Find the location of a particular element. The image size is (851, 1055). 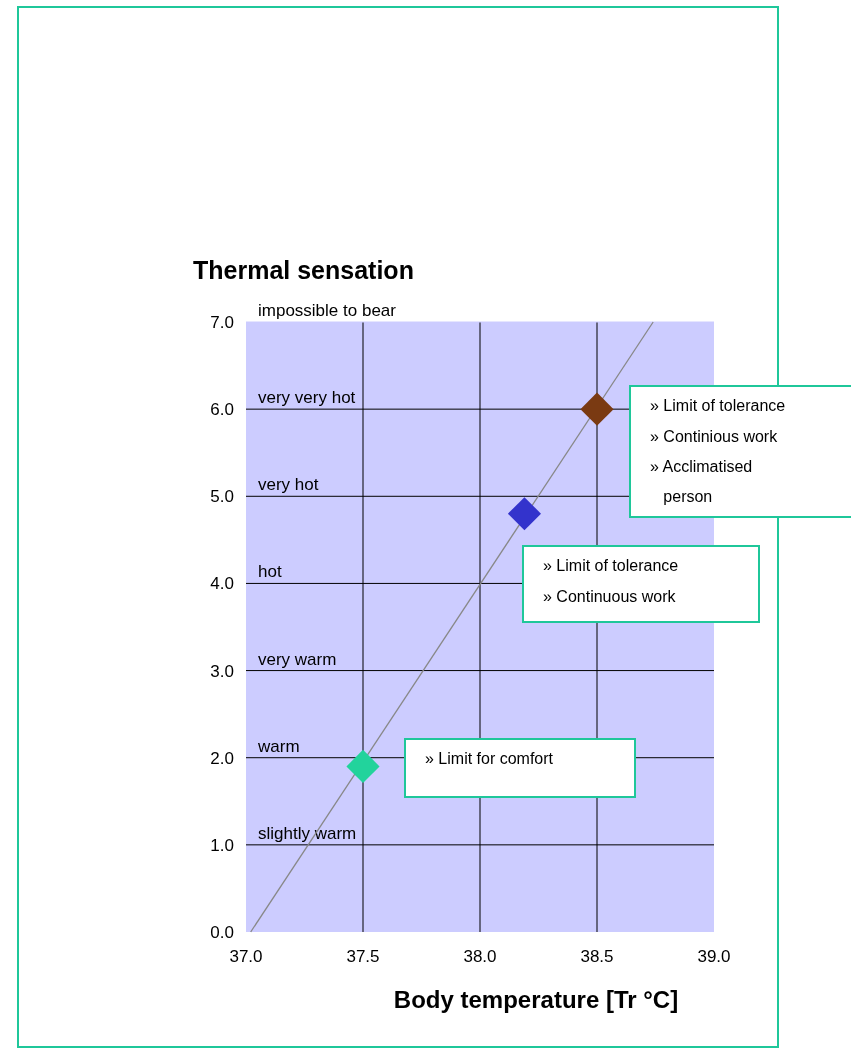

y-tick-label: 3.0 is located at coordinates (222, 671).